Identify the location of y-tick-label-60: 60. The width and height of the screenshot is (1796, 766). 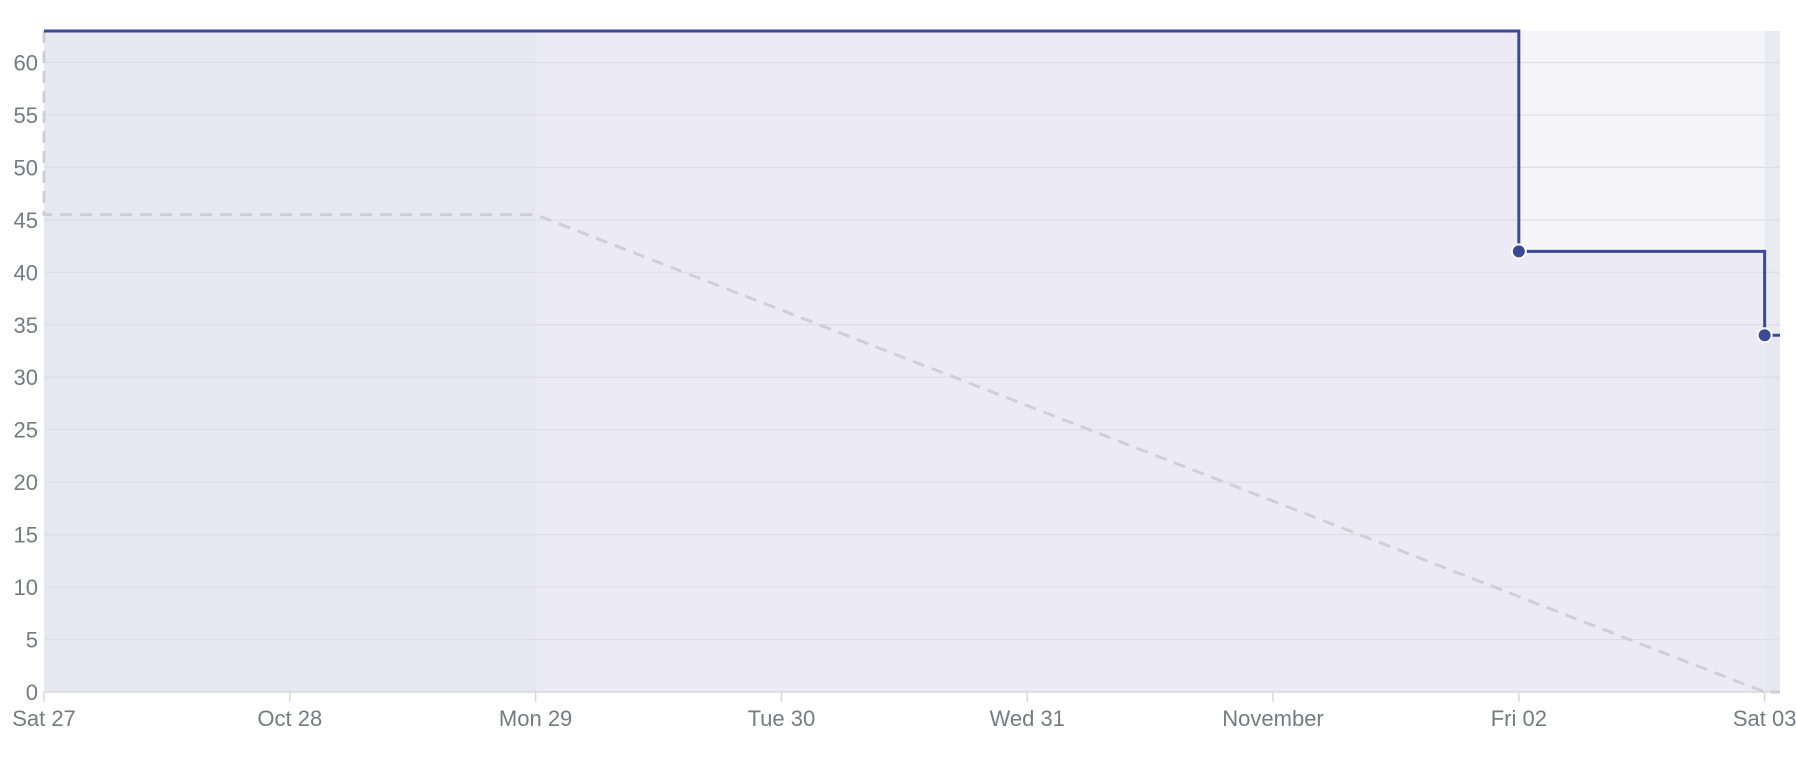
(26, 62).